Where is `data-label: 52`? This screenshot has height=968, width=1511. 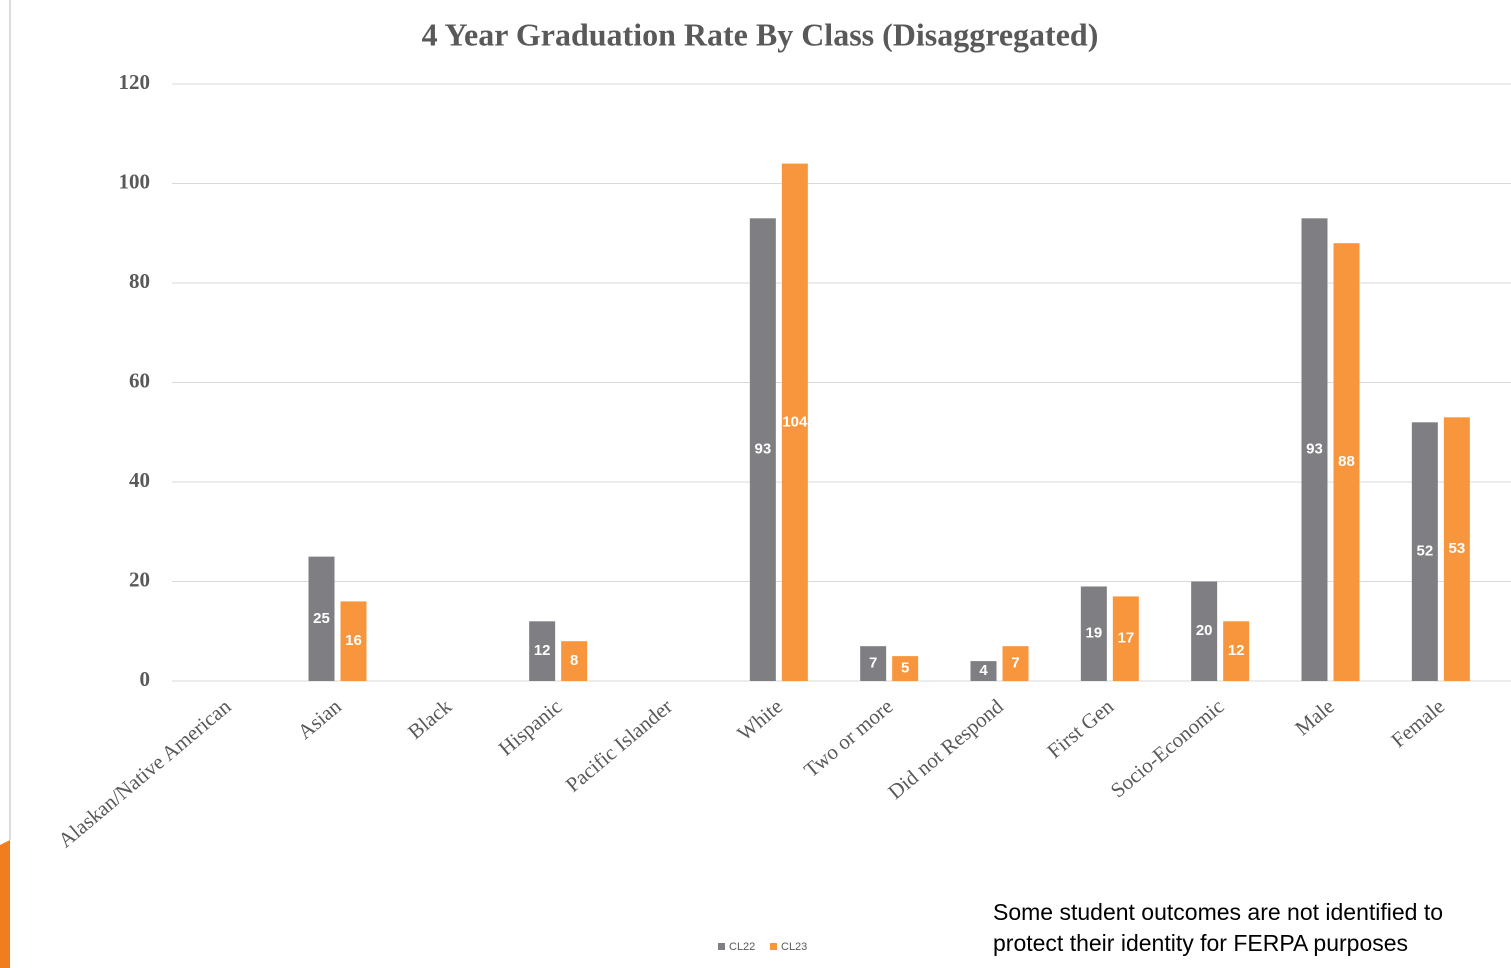 data-label: 52 is located at coordinates (1424, 551).